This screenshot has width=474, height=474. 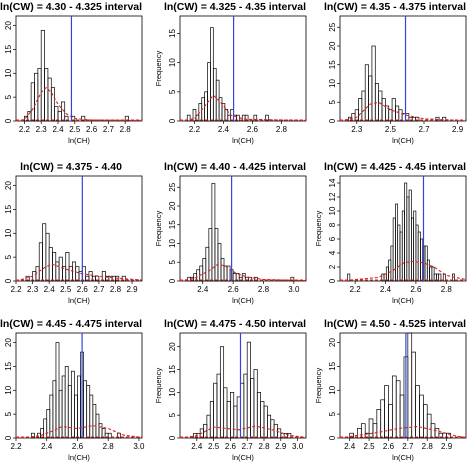 What do you see at coordinates (458, 129) in the screenshot?
I see `x-tick-label: 2.9` at bounding box center [458, 129].